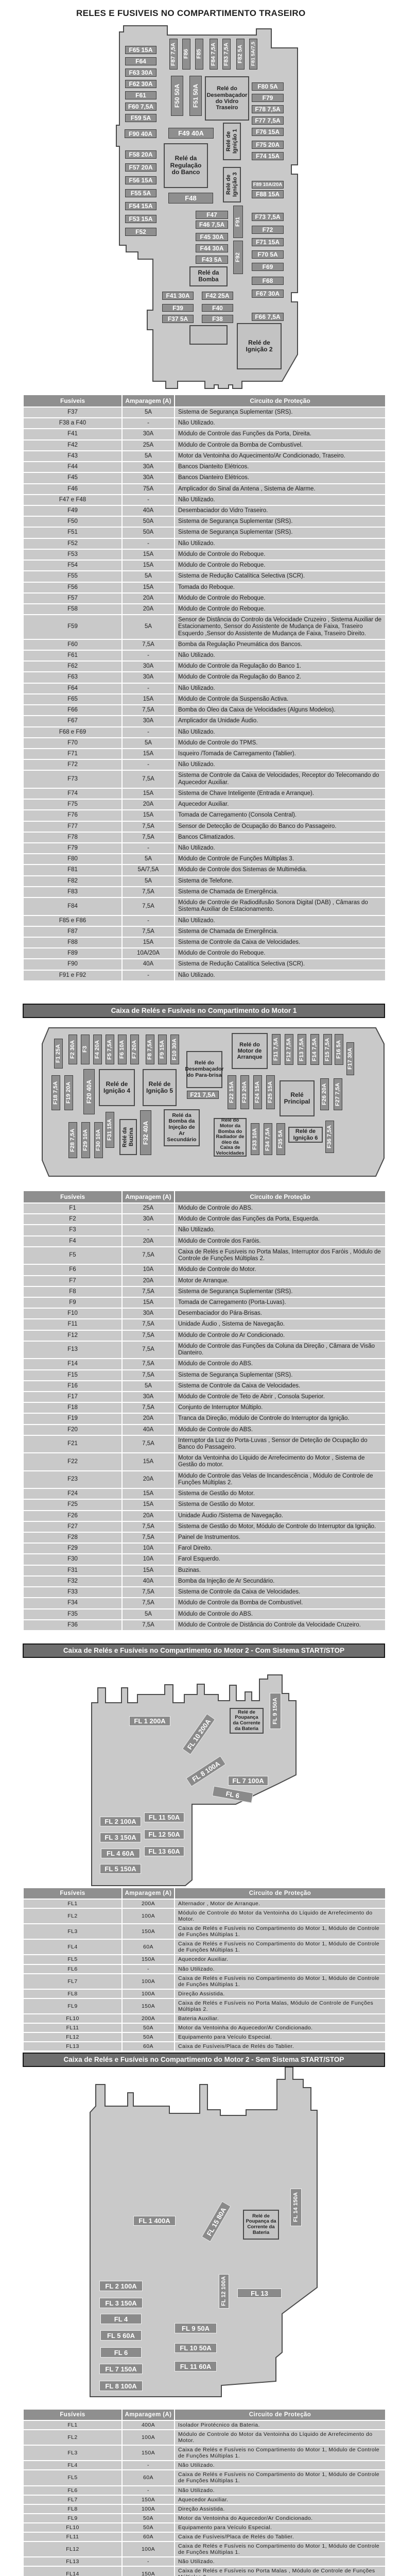  I want to click on cell-fuse: F42, so click(72, 445).